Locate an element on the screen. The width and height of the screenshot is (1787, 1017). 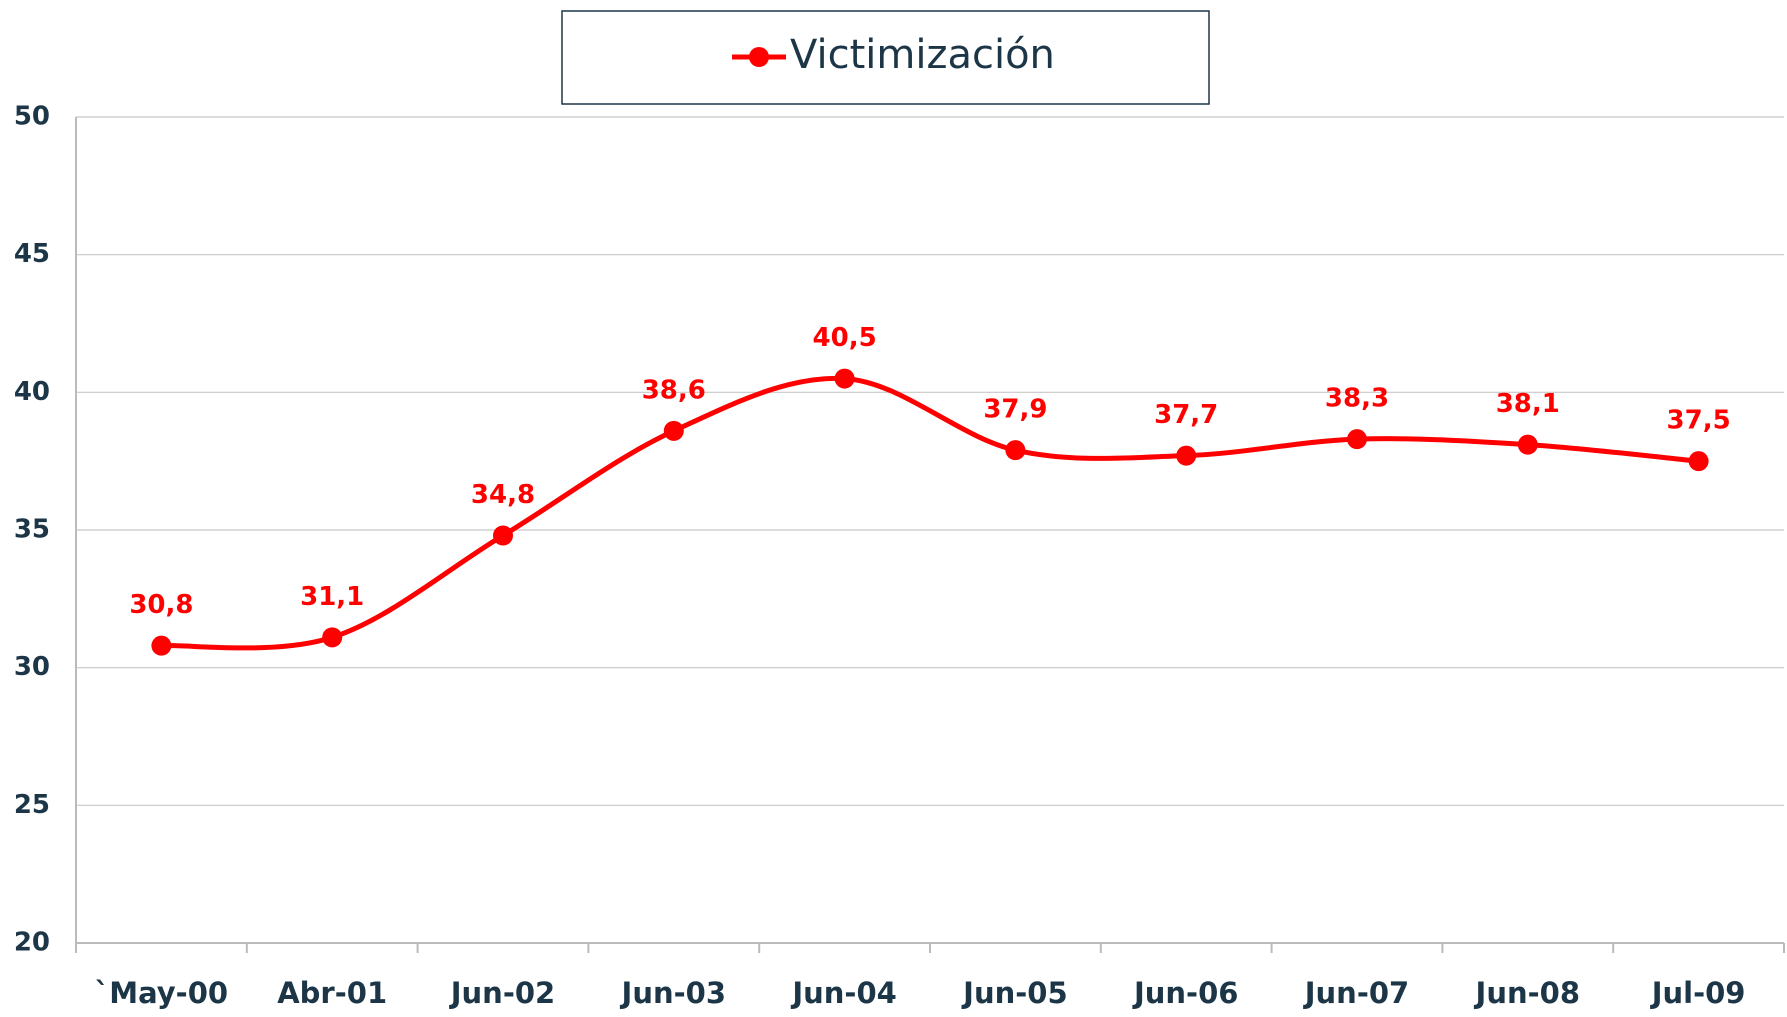
y-tick-label: 40 is located at coordinates (32, 392).